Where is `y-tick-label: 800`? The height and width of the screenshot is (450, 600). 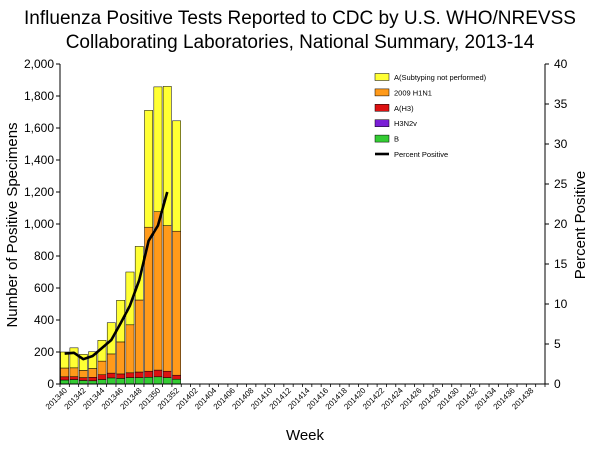 y-tick-label: 800 is located at coordinates (44, 256).